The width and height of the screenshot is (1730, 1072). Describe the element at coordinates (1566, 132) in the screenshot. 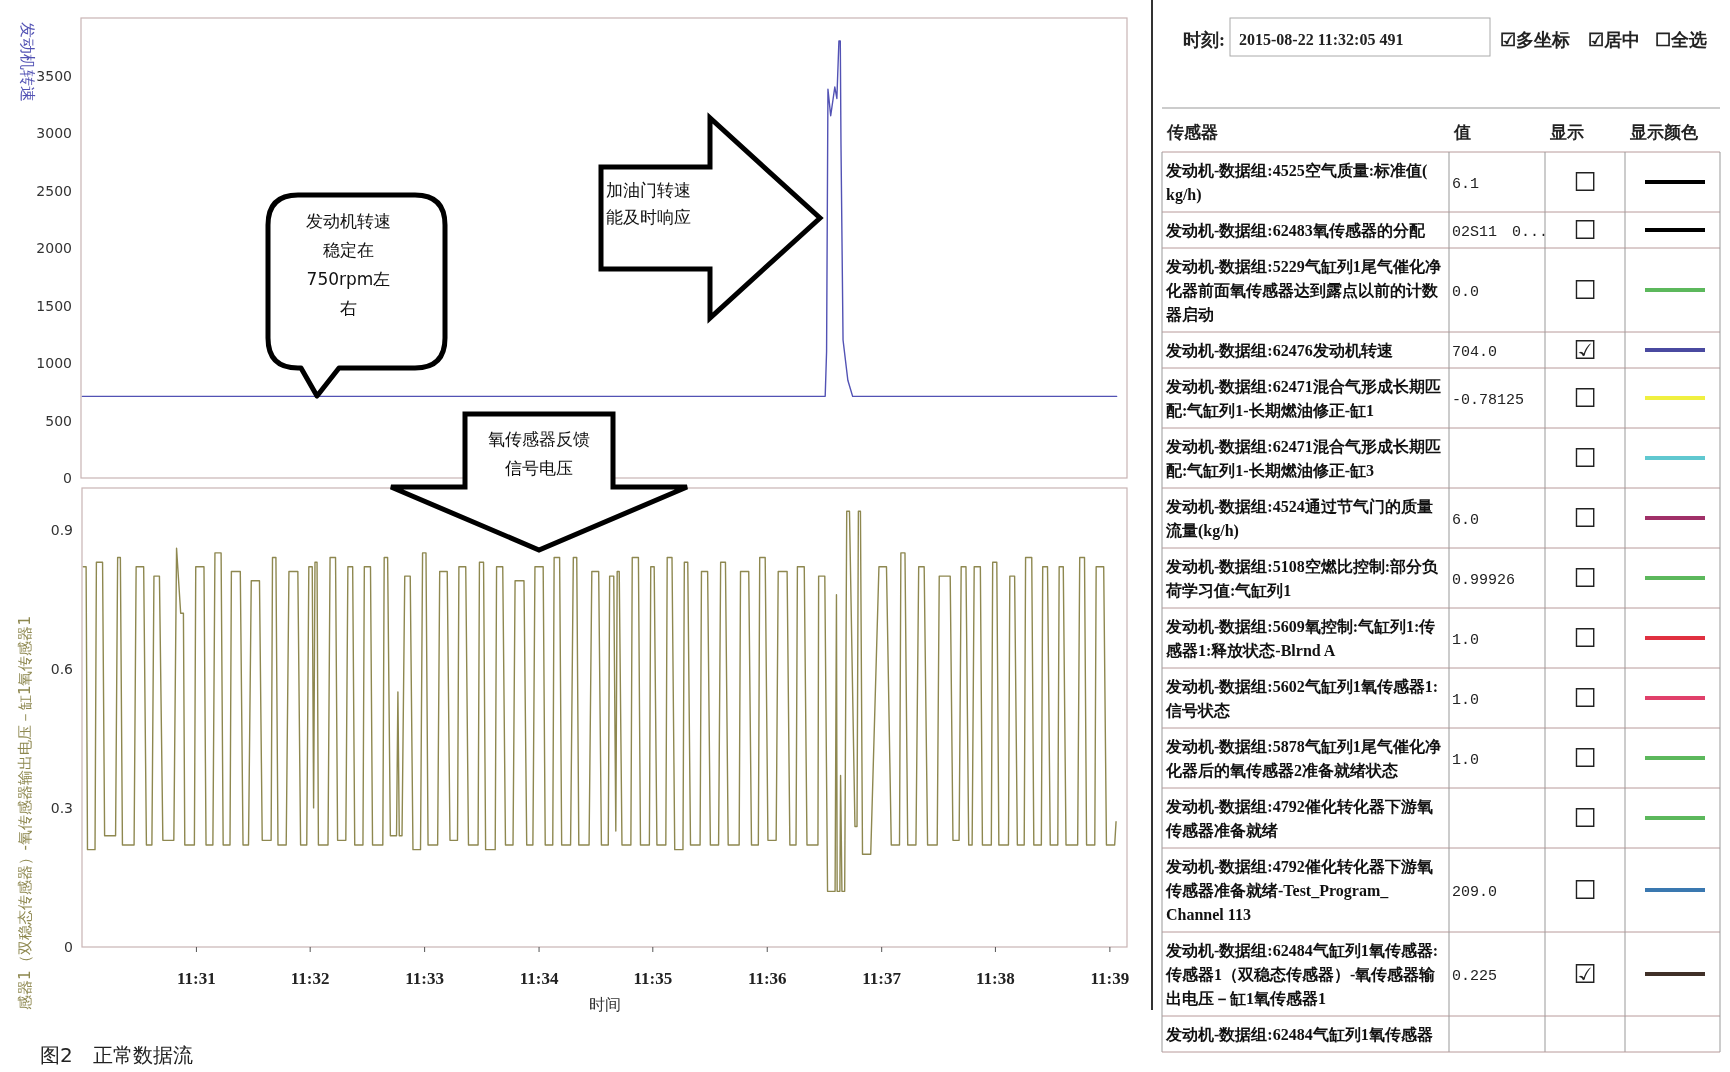

I see `category-label: 显示` at that location.